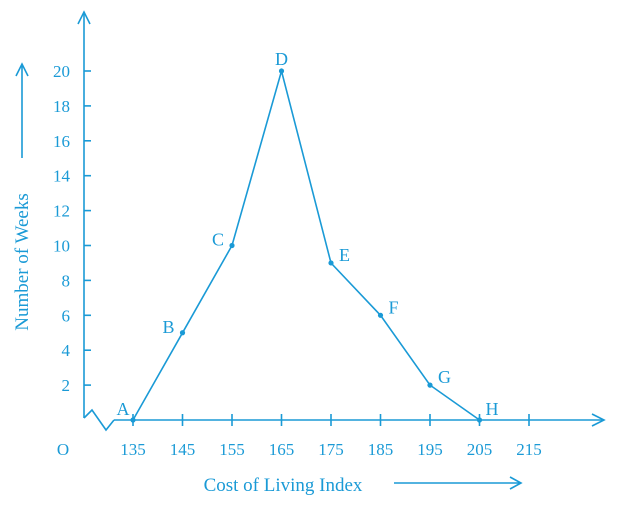 This screenshot has width=620, height=506. I want to click on y-tick-label: 14, so click(62, 176).